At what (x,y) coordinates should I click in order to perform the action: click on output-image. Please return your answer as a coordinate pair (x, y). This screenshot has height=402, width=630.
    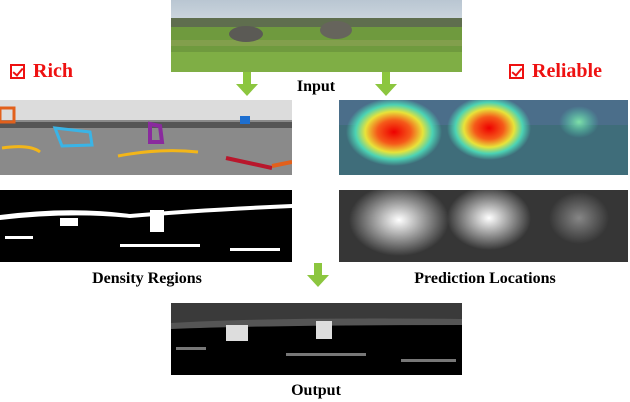
    Looking at the image, I should click on (316, 339).